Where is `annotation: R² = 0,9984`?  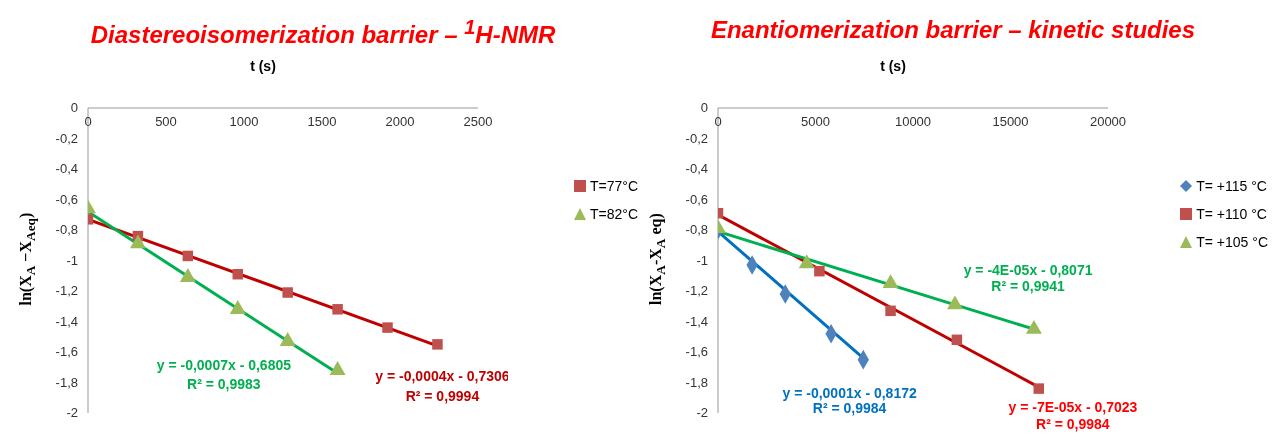
annotation: R² = 0,9984 is located at coordinates (849, 408).